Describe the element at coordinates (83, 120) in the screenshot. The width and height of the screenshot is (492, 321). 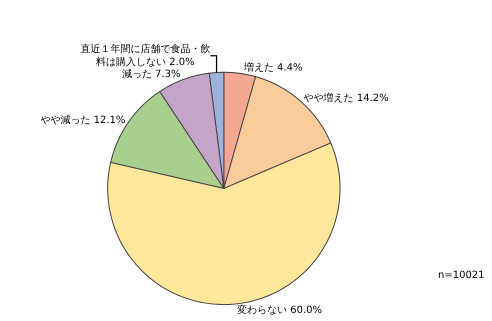
I see `slice-label: やや減った 12.1%` at that location.